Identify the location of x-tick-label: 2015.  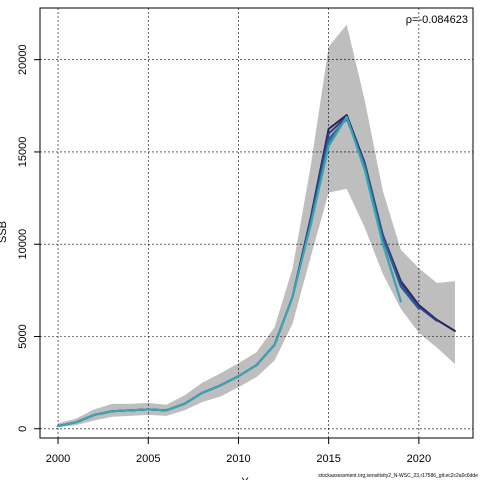
(328, 459).